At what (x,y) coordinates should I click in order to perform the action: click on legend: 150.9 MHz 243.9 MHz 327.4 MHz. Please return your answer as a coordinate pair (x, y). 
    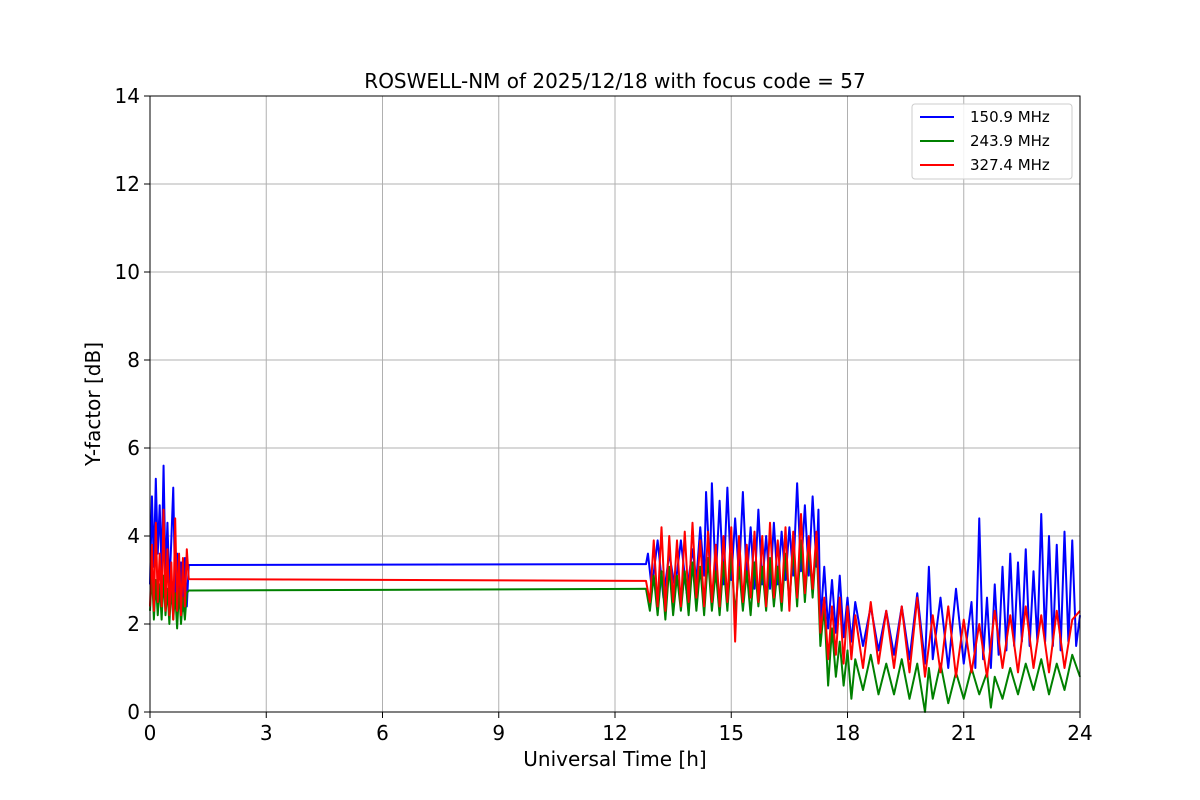
    Looking at the image, I should click on (992, 141).